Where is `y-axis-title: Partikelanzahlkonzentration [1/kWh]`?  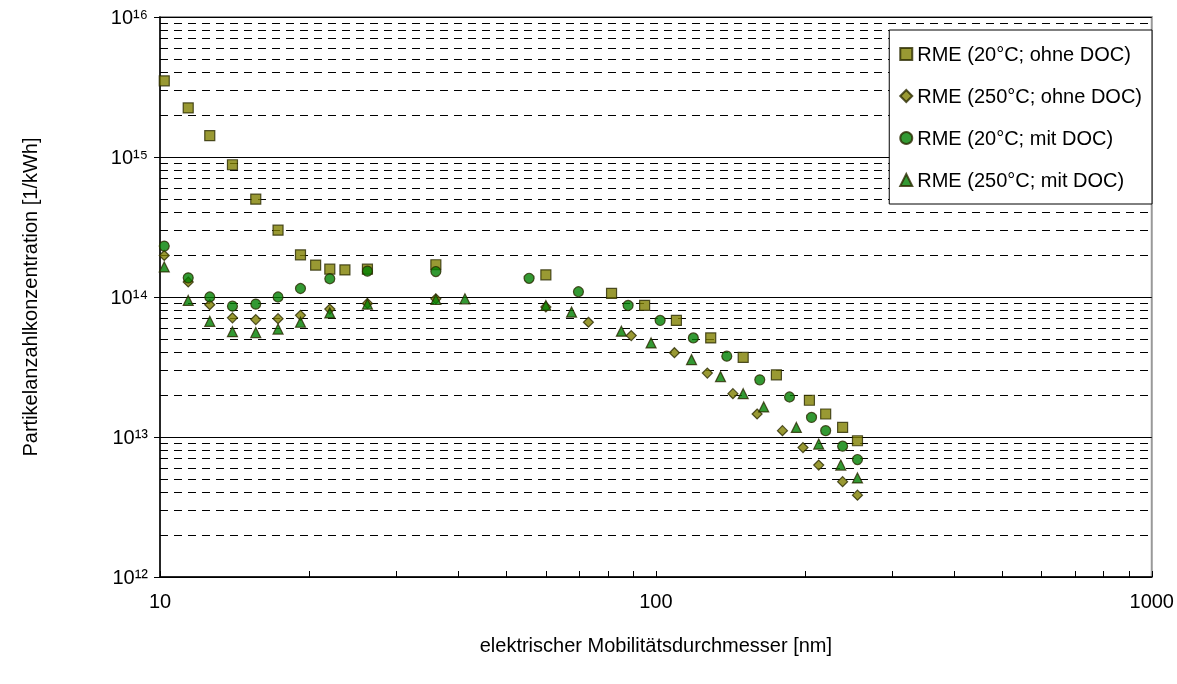
y-axis-title: Partikelanzahlkonzentration [1/kWh] is located at coordinates (30, 297).